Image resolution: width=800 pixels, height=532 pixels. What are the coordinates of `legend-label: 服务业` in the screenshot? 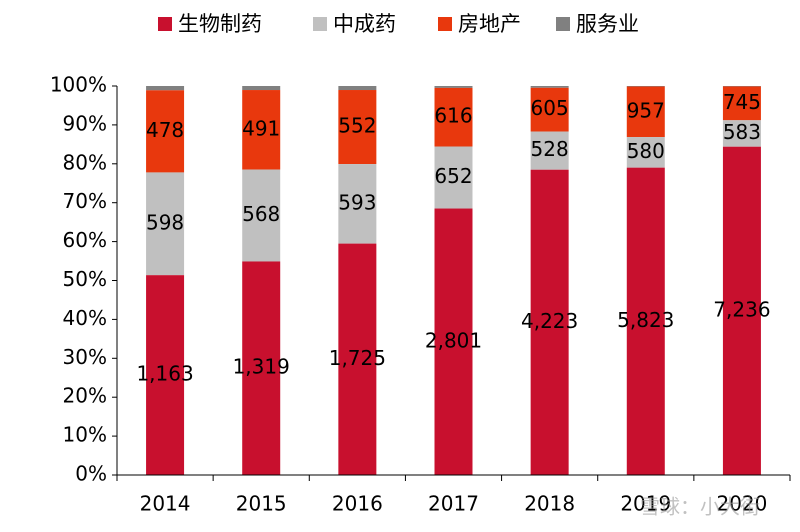 It's located at (607, 24).